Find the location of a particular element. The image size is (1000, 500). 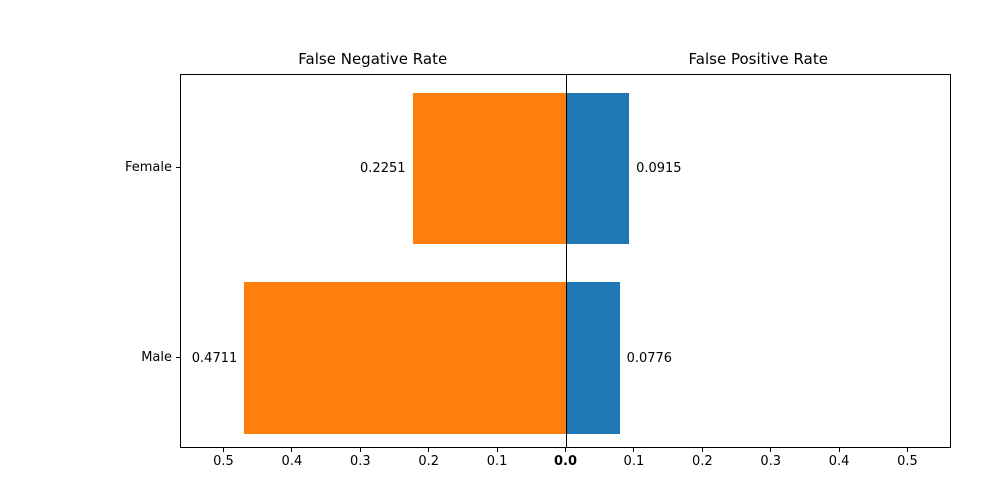

x-tick-label: 0.0 is located at coordinates (565, 461).